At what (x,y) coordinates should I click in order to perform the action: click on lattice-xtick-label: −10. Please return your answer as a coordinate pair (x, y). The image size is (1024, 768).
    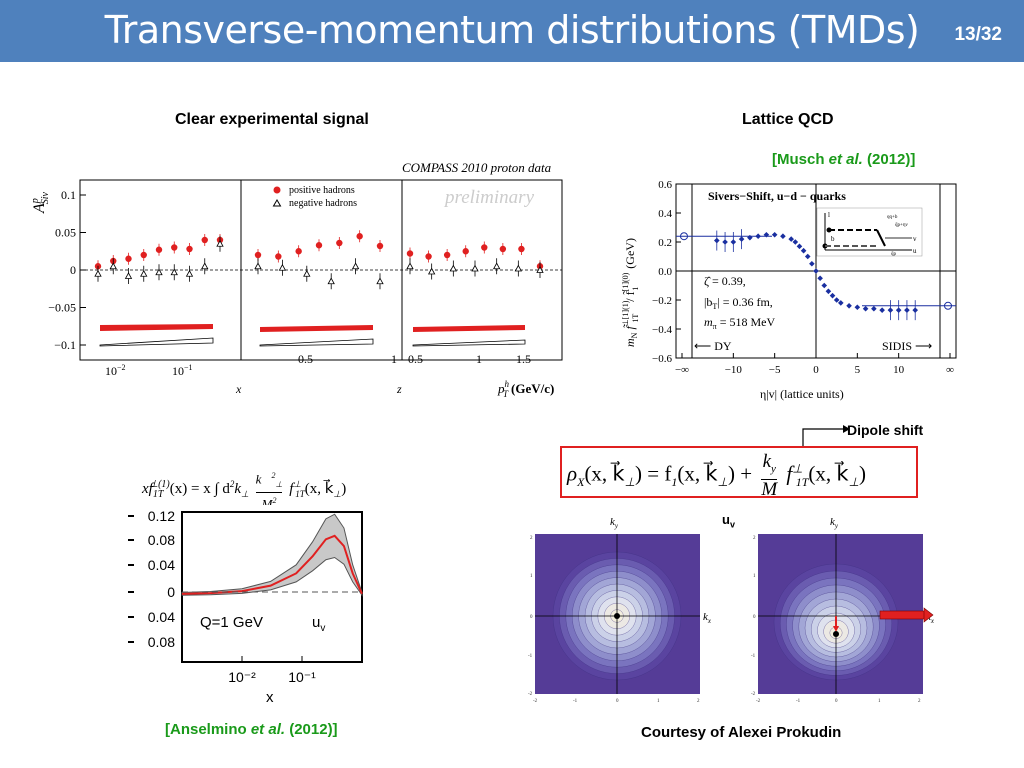
    Looking at the image, I should click on (734, 370).